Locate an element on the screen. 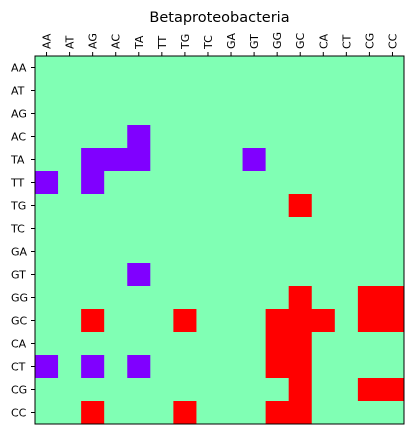 Image resolution: width=413 pixels, height=434 pixels. heatmap-cell-GG-CG is located at coordinates (369, 298).